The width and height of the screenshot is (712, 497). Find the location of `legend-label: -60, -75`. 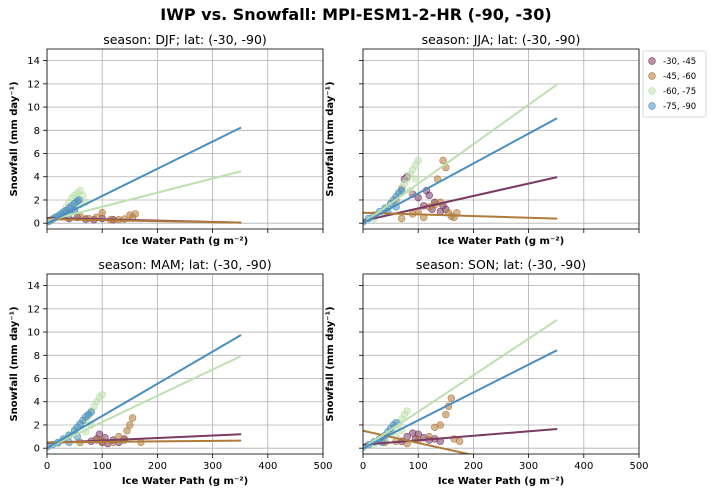

legend-label: -60, -75 is located at coordinates (679, 92).